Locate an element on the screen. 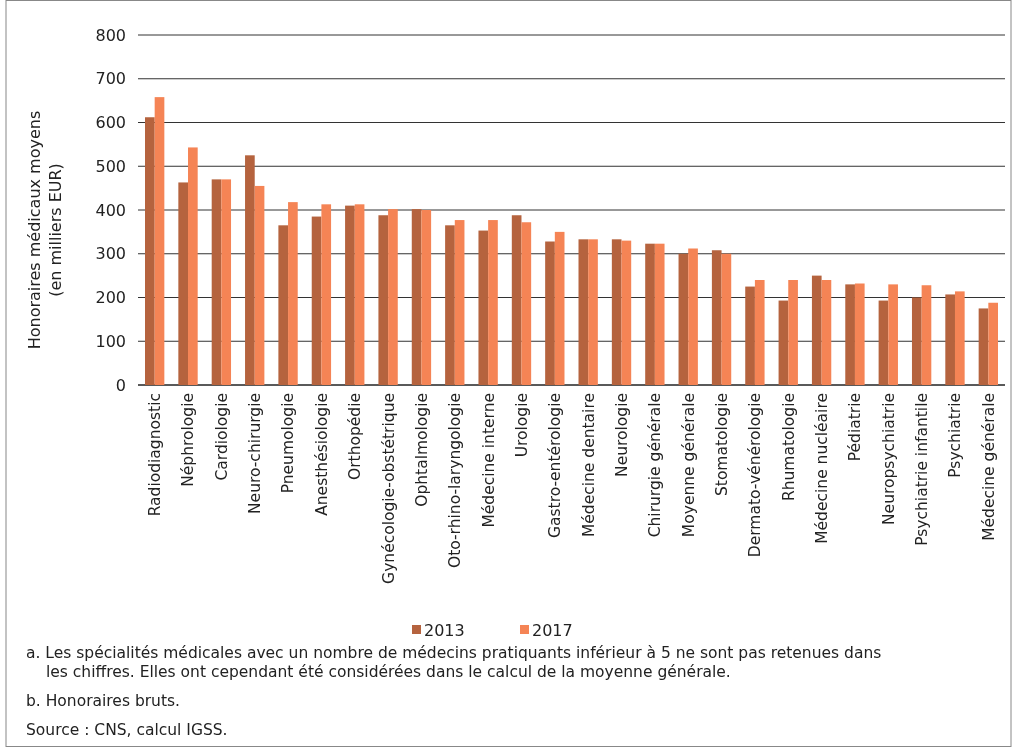 This screenshot has width=1017, height=747. x-tick-label: Gastro-entérologie is located at coordinates (555, 466).